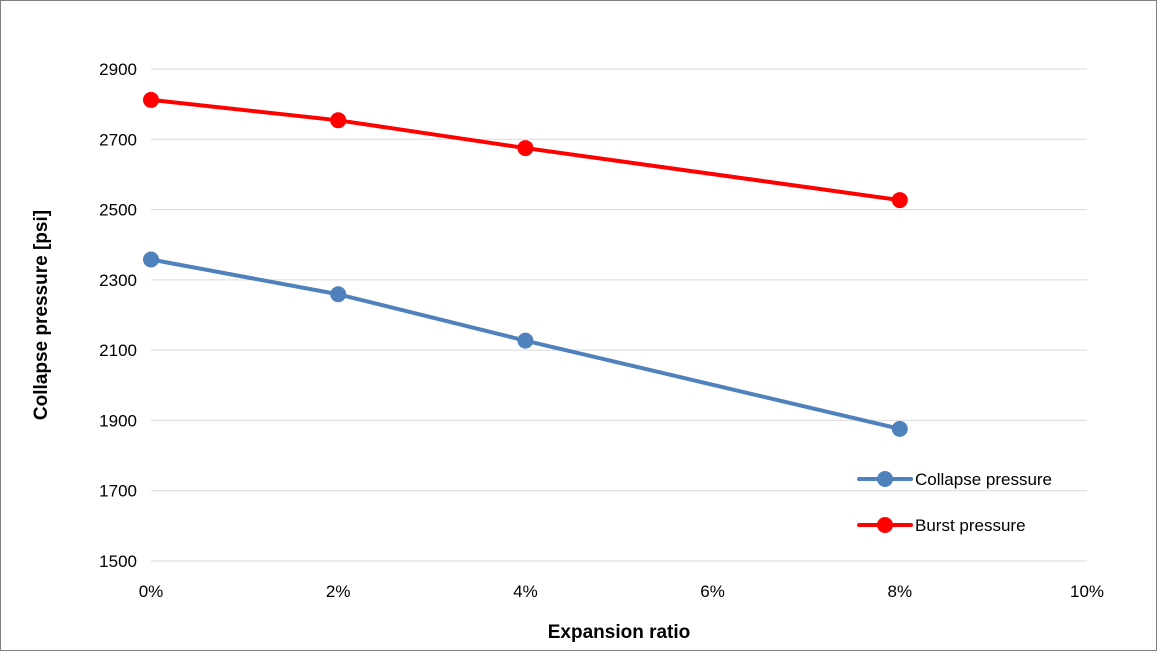 This screenshot has height=655, width=1157. I want to click on y-tick-labels: 1500 1700 1900 2100 2300 2500 2700 2900, so click(118, 315).